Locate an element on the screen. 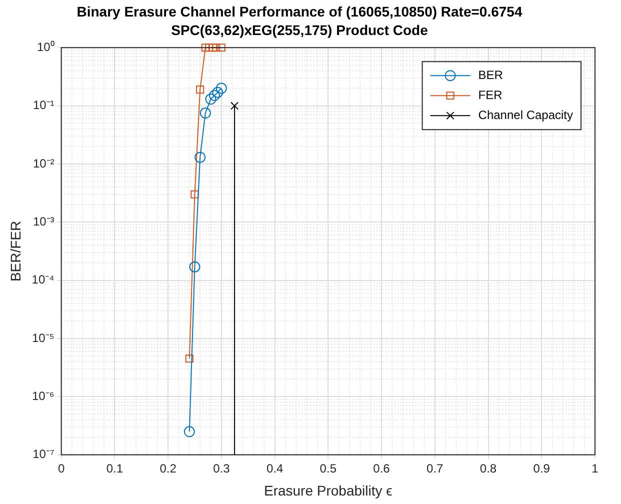 The height and width of the screenshot is (504, 621). chart-subtitle: SPC(63,62)xEG(255,175) Product Code is located at coordinates (299, 30).